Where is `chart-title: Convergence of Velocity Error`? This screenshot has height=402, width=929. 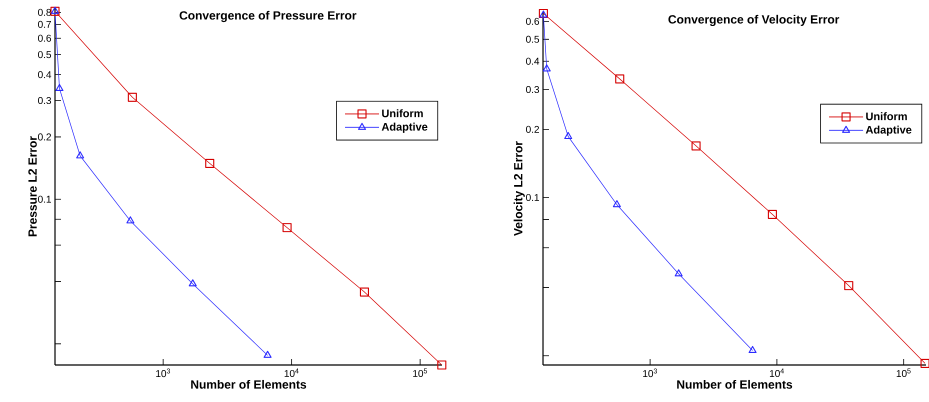 chart-title: Convergence of Velocity Error is located at coordinates (754, 20).